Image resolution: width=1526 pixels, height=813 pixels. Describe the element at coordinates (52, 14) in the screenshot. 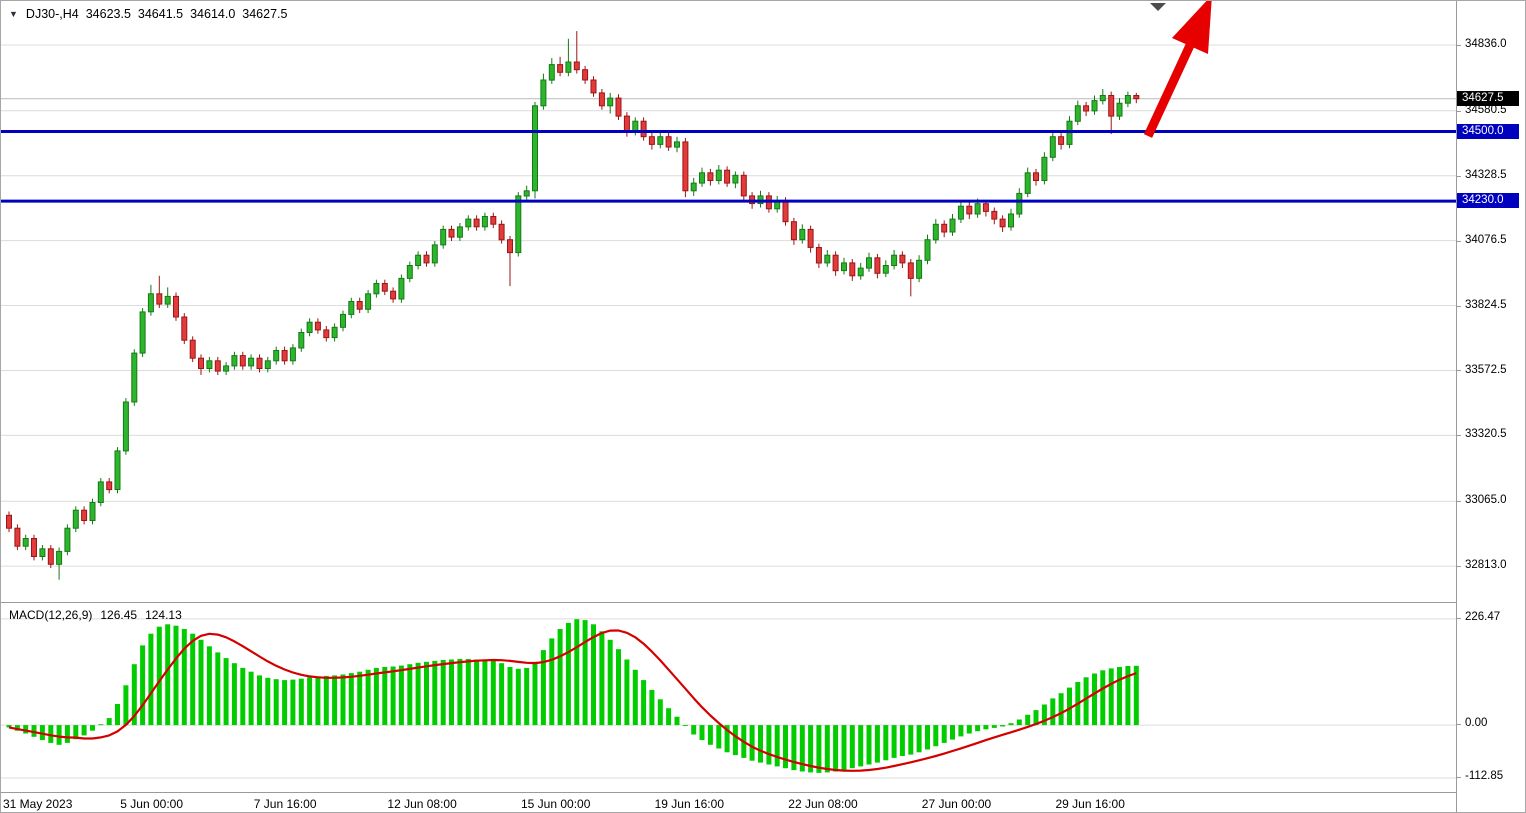

I see `symbol-timeframe-label: DJ30-,H4` at that location.